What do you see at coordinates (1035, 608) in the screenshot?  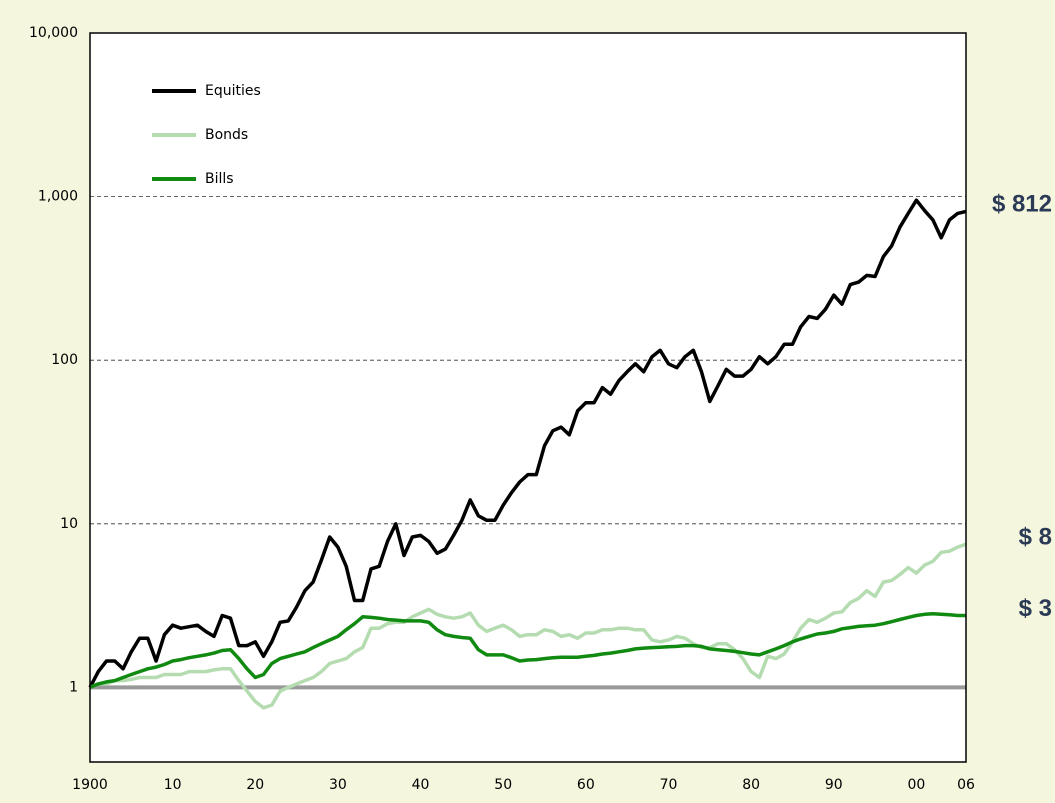 I see `end-value-label: $ 3` at bounding box center [1035, 608].